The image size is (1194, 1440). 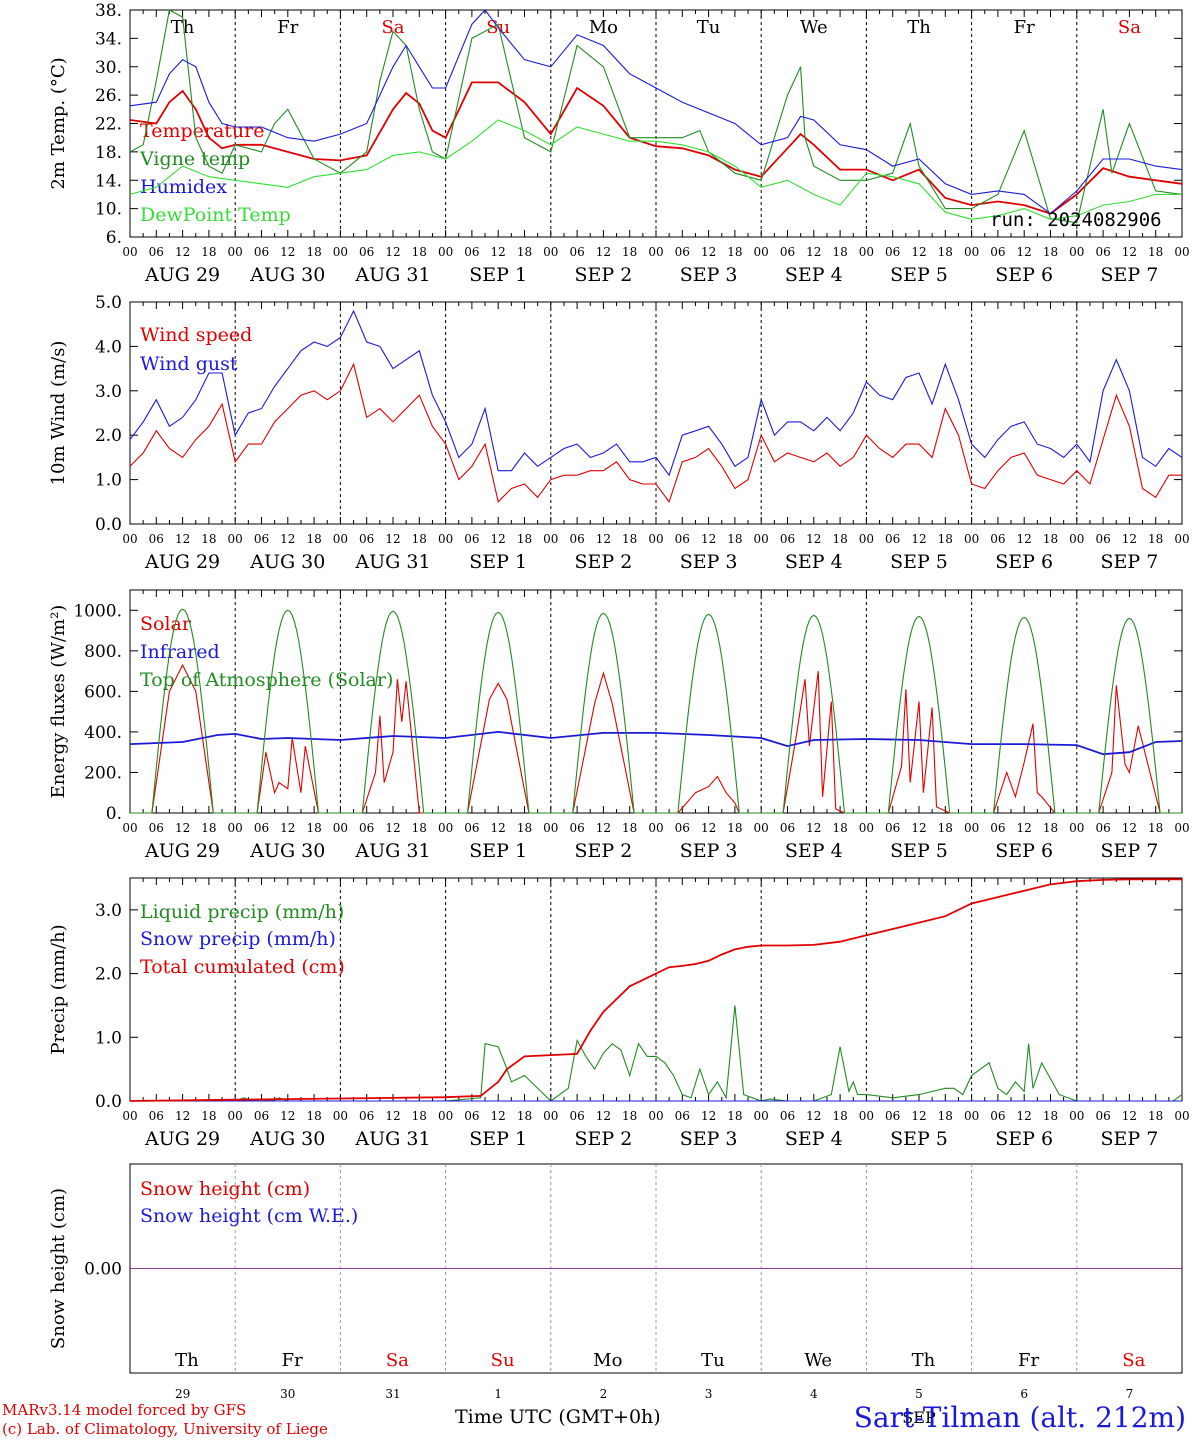 I want to click on y-tick-label: 200., so click(x=103, y=773).